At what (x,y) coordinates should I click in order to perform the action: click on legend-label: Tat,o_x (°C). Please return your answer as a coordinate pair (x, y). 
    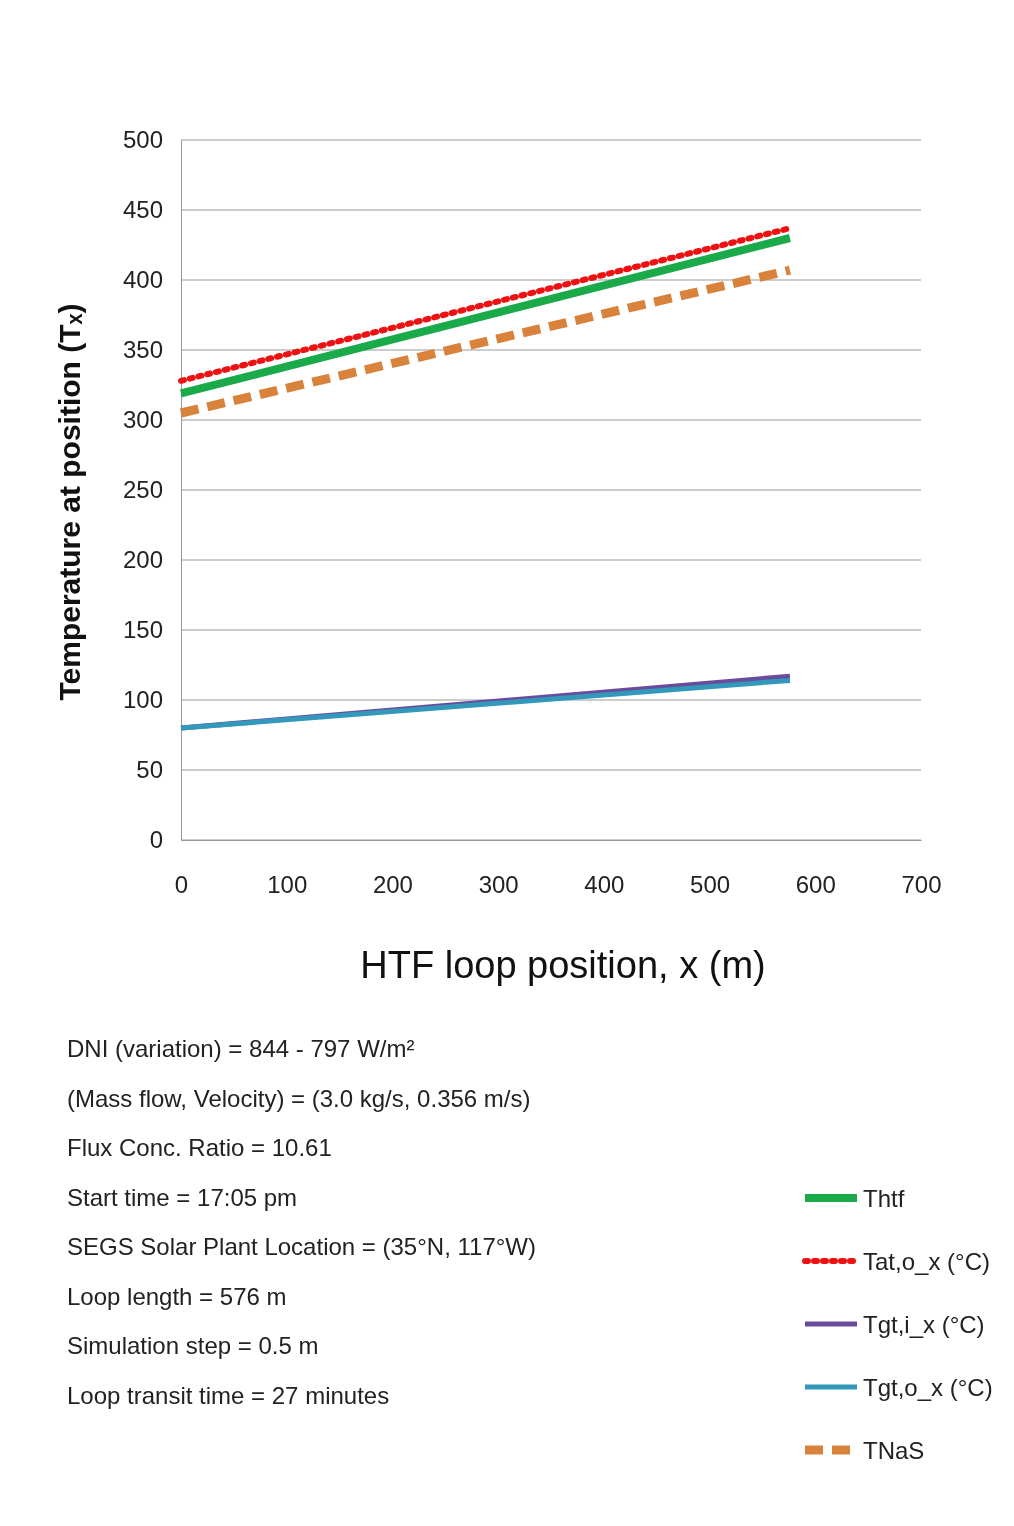
    Looking at the image, I should click on (926, 1261).